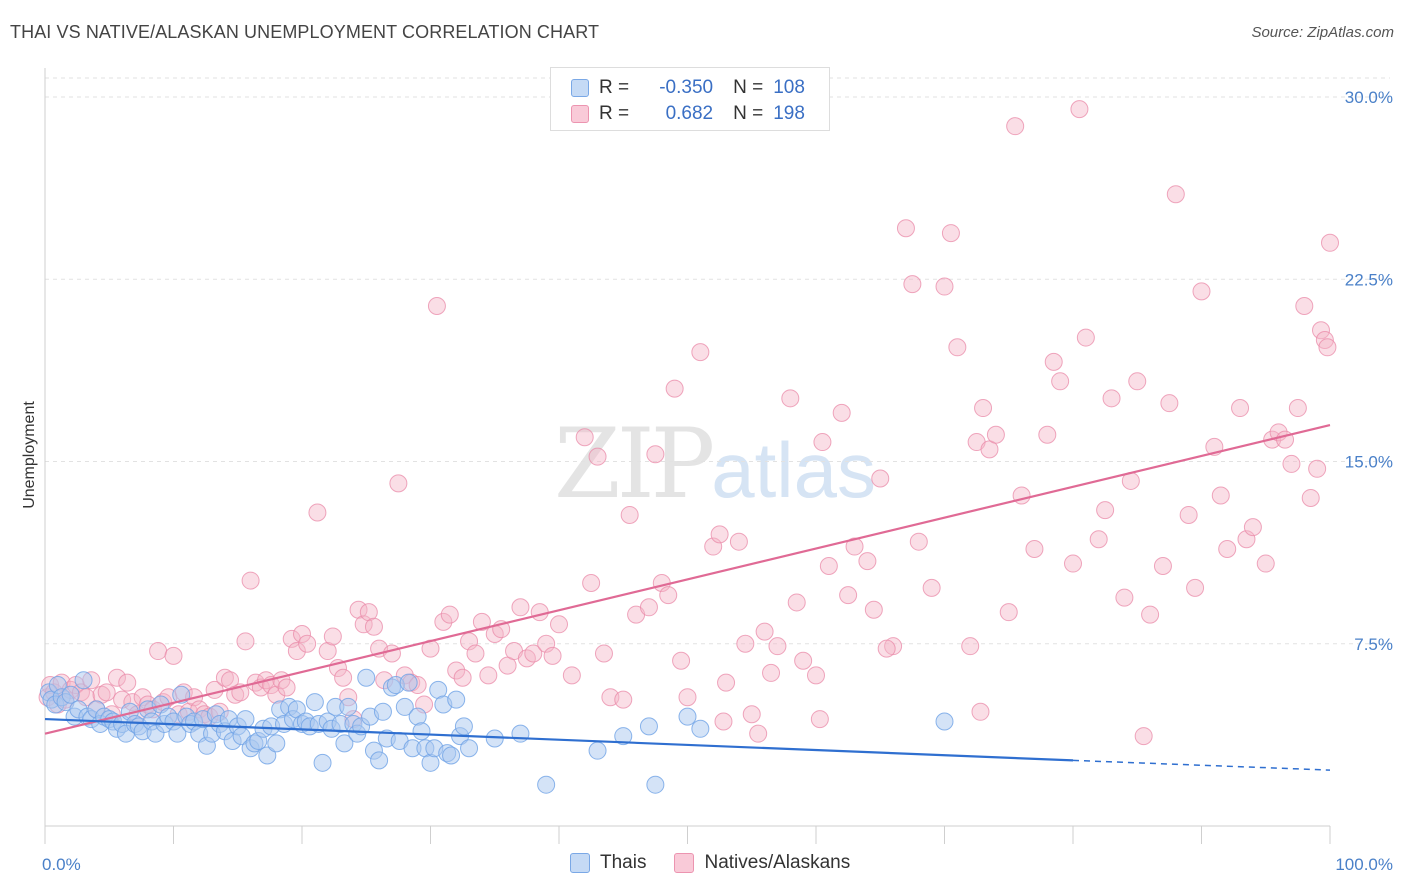 This screenshot has height=892, width=1406. What do you see at coordinates (608, 863) in the screenshot?
I see `legend-item-thais: Thais` at bounding box center [608, 863].